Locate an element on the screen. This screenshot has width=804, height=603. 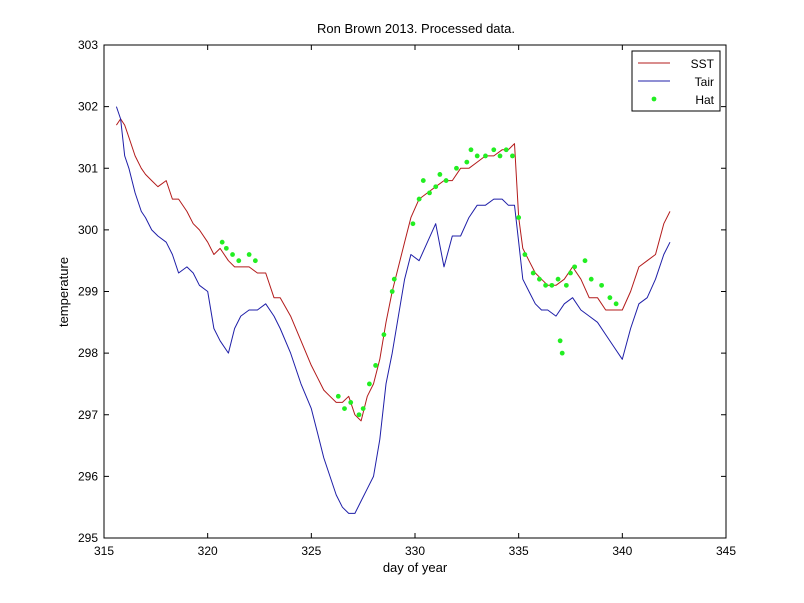
y-tick-label: 302 is located at coordinates (88, 107).